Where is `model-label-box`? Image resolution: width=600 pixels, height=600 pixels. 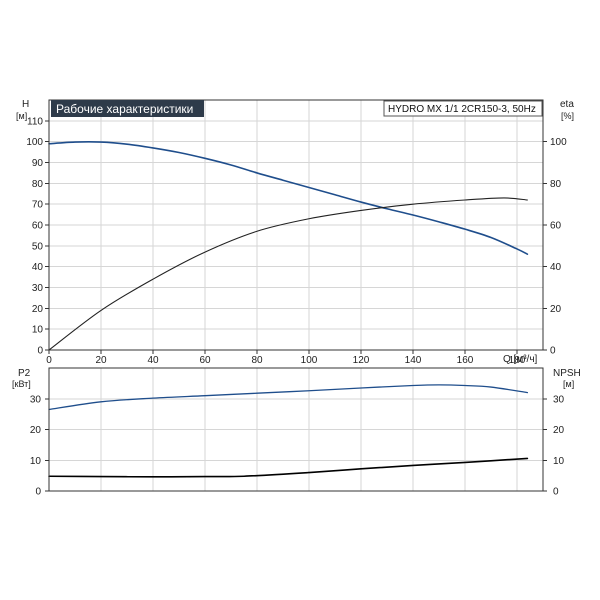
model-label-box is located at coordinates (463, 108).